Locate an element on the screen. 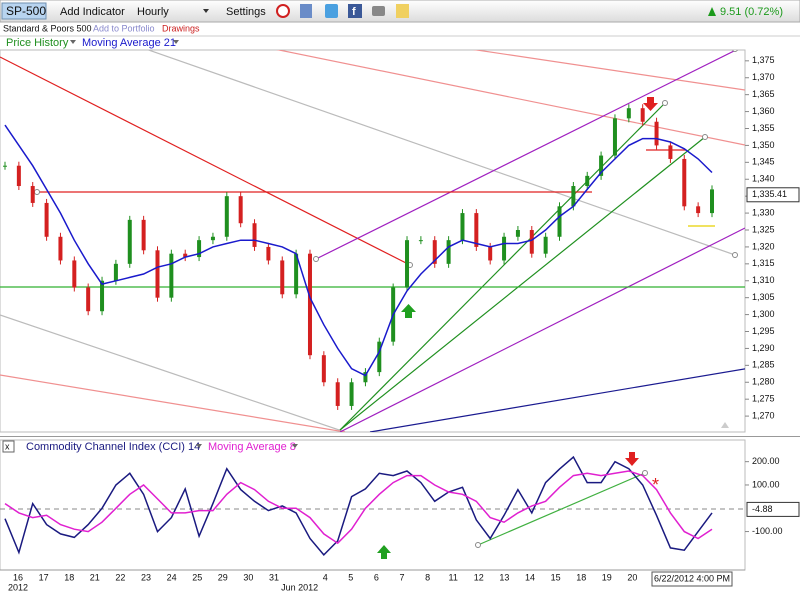 The width and height of the screenshot is (800, 591). doc-icon is located at coordinates (306, 11).